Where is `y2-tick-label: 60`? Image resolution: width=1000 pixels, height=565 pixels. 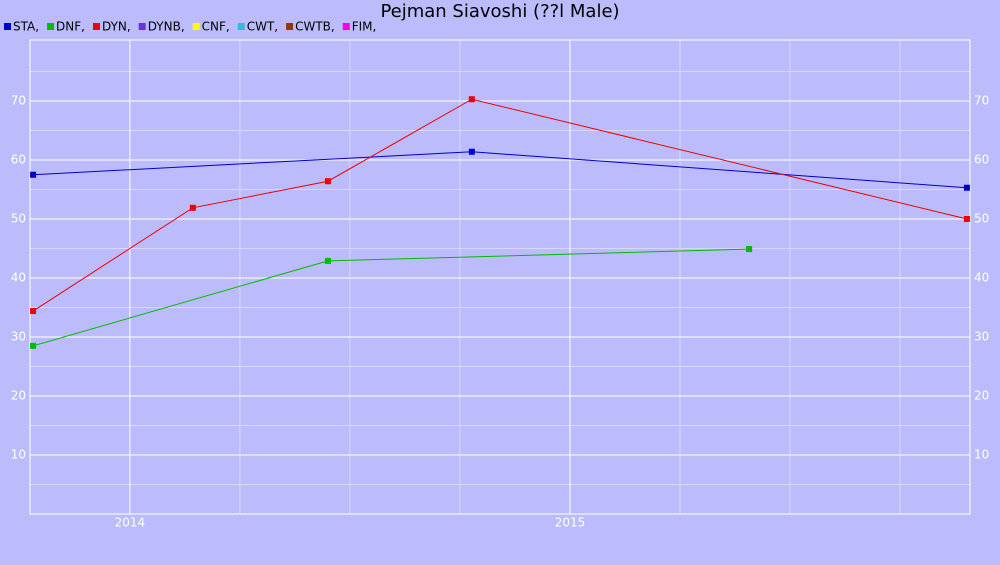 y2-tick-label: 60 is located at coordinates (981, 160).